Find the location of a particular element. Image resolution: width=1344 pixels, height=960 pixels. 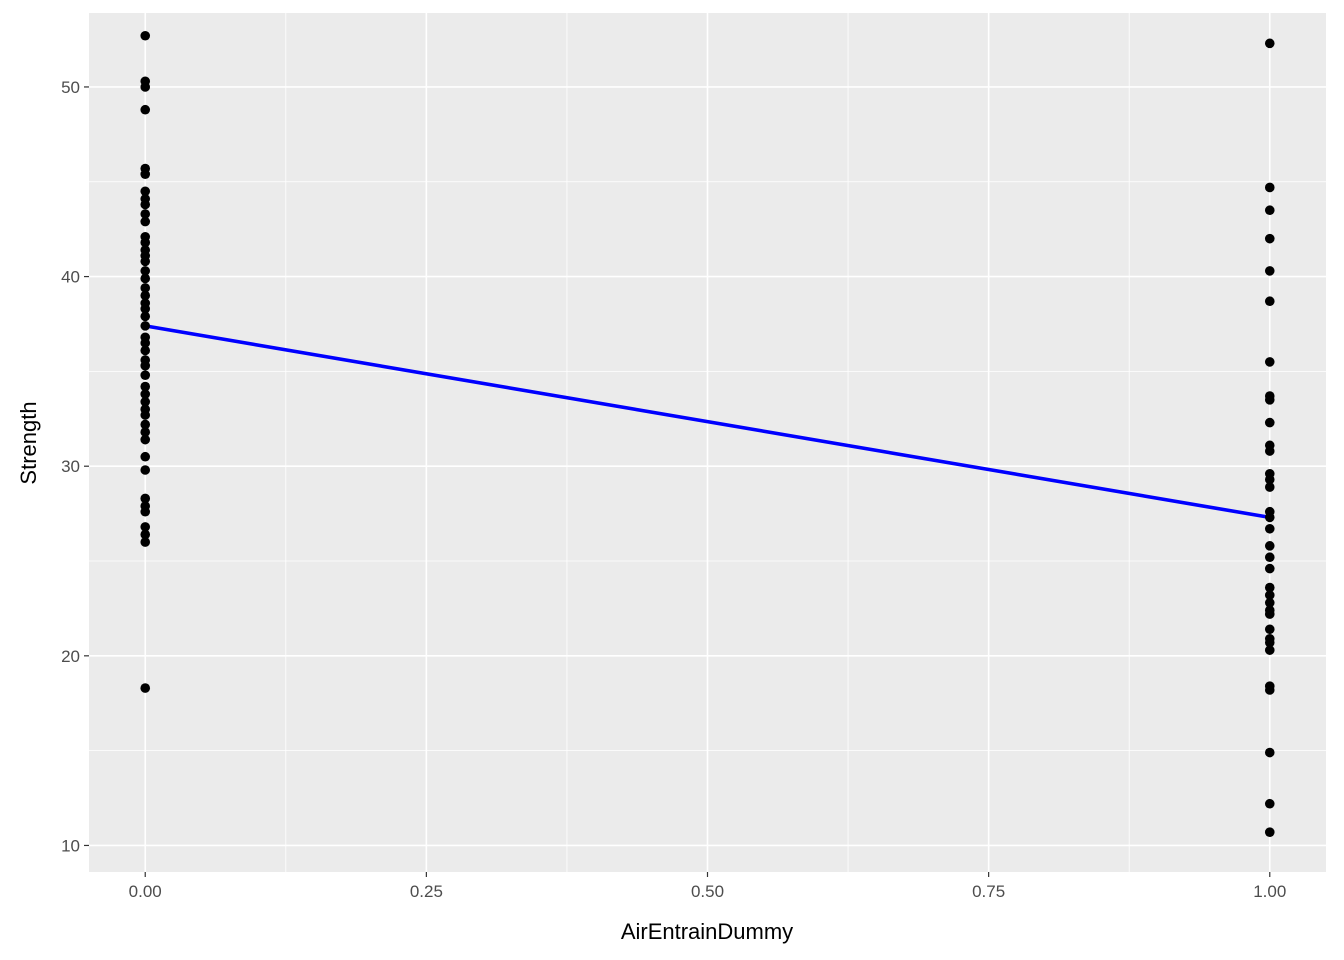

y-tick-label: 40 is located at coordinates (70, 277).